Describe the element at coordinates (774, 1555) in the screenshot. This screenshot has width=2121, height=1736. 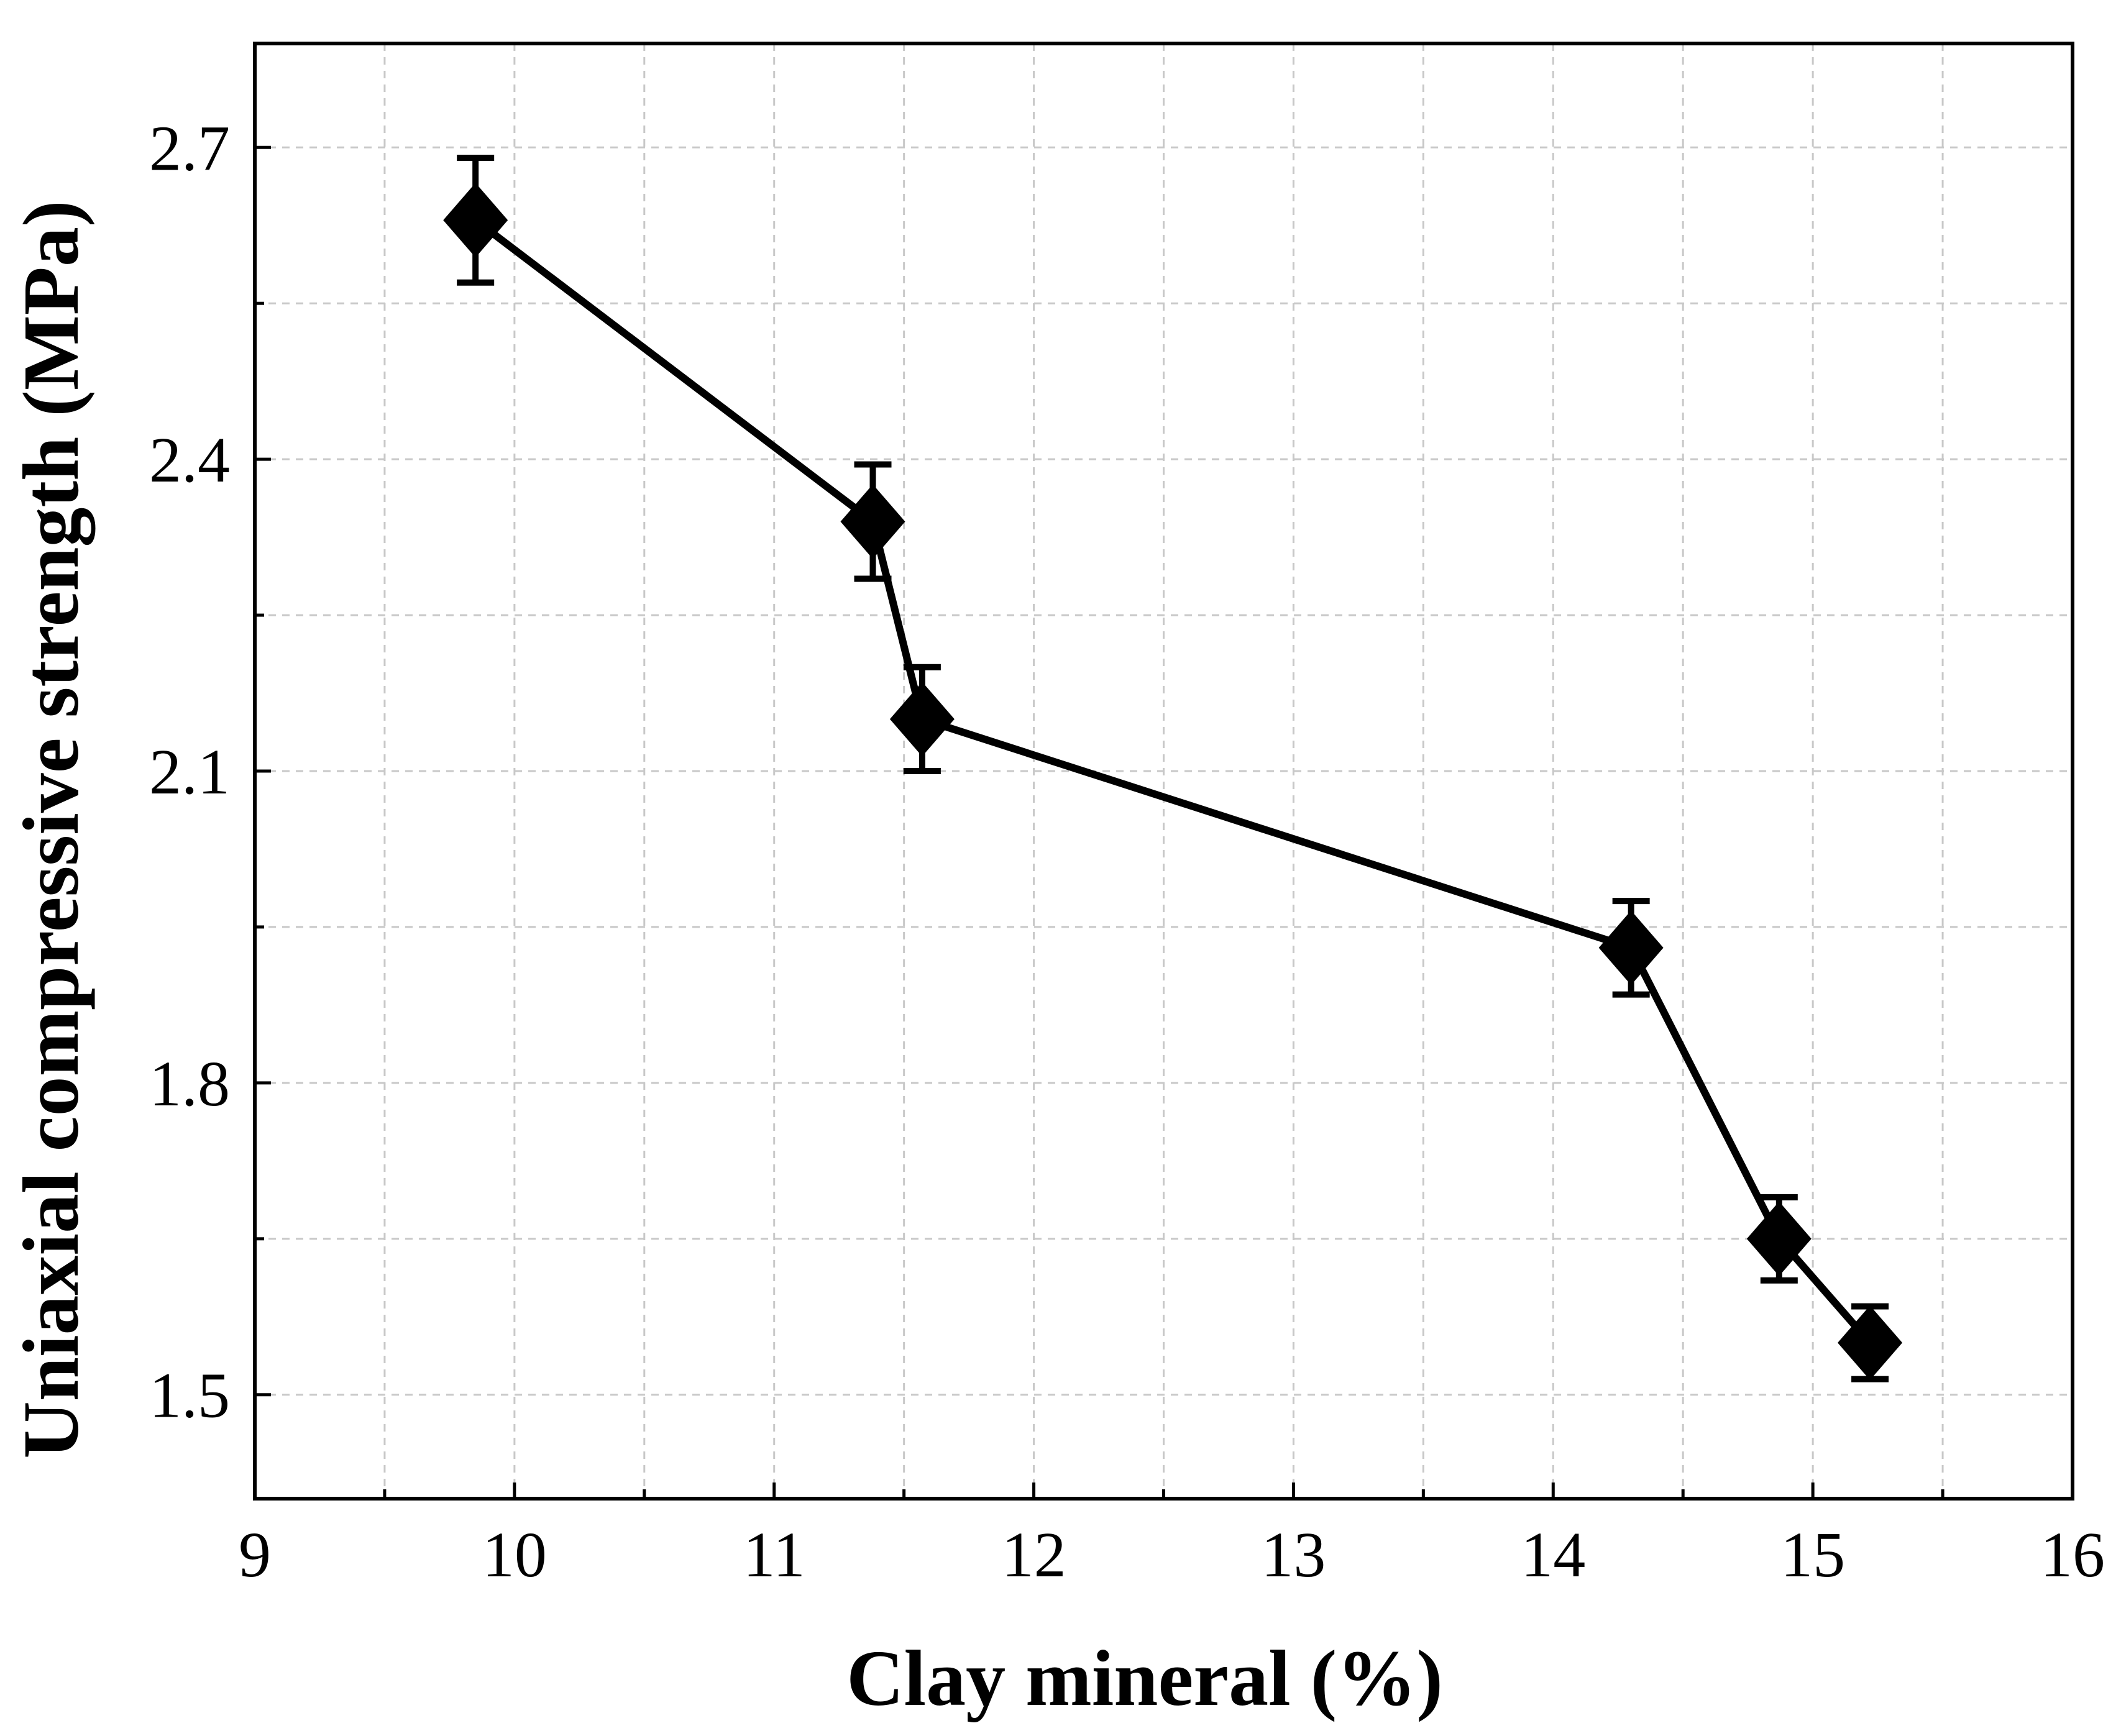
I see `x-tick-label: 11` at that location.